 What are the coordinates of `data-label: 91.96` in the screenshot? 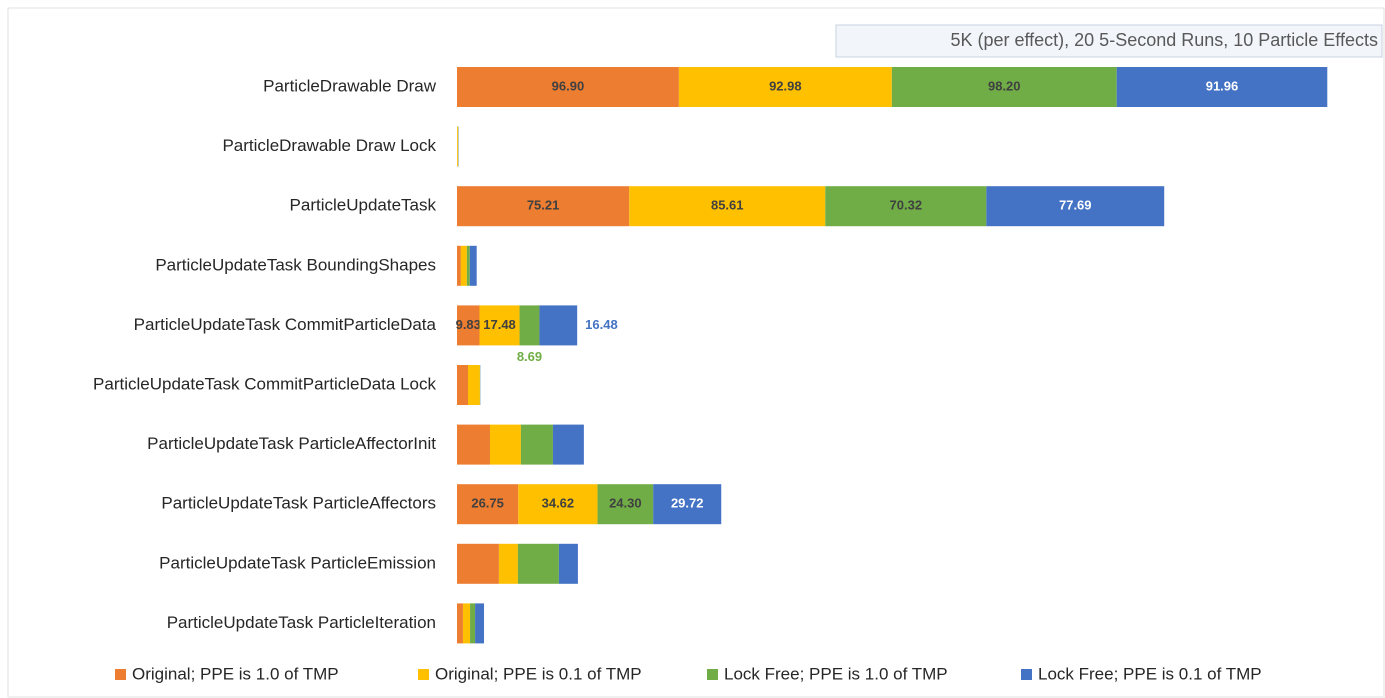 It's located at (1222, 85).